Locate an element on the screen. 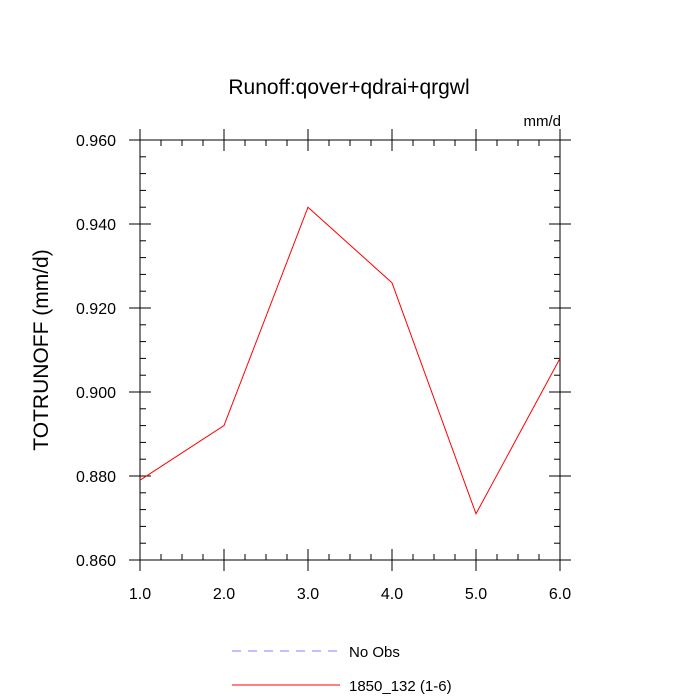 Image resolution: width=700 pixels, height=700 pixels. x-tick-label: 2.0 is located at coordinates (224, 594).